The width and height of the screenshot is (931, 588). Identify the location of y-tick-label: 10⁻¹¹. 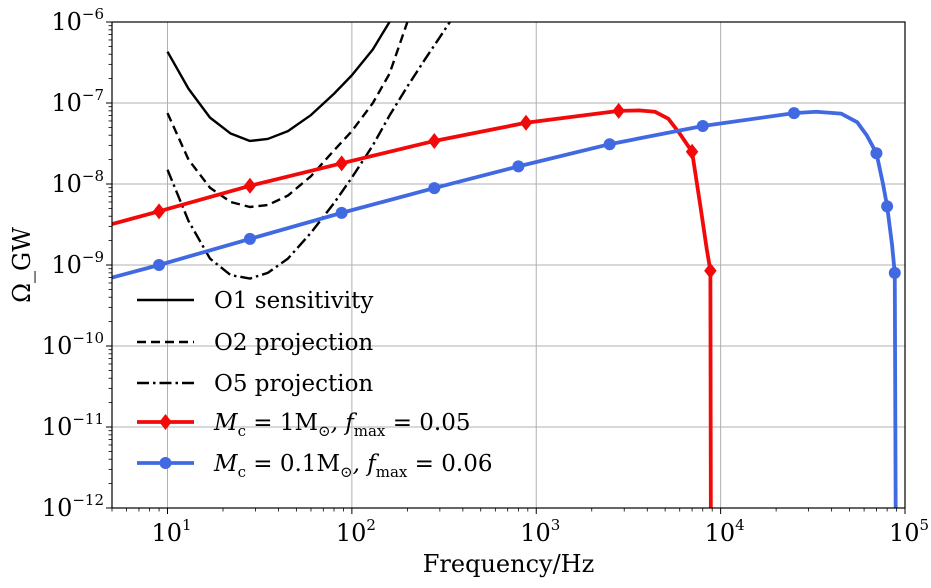
(73, 425).